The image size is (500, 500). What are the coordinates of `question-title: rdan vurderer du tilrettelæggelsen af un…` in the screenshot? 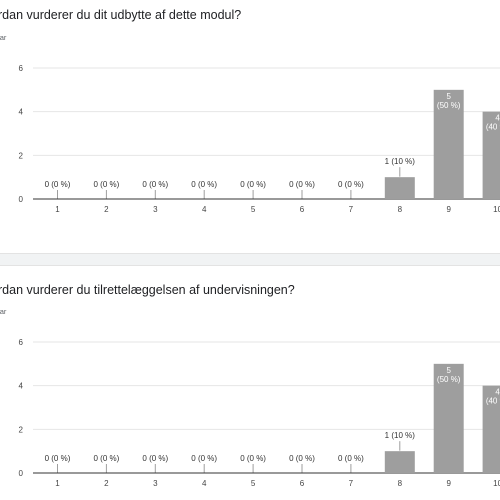 It's located at (147, 290).